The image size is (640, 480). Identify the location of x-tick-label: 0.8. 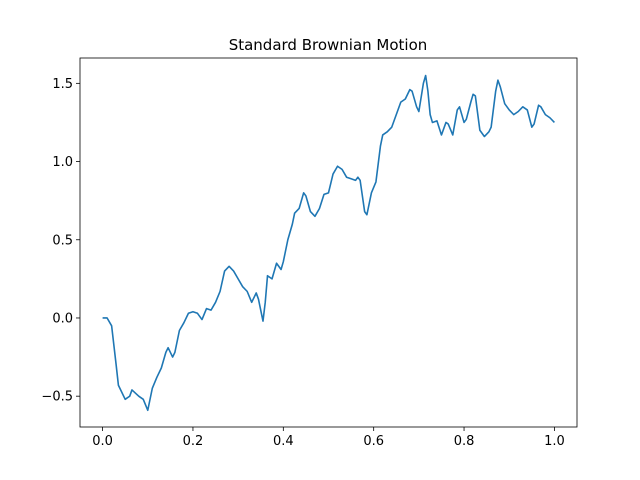
(464, 441).